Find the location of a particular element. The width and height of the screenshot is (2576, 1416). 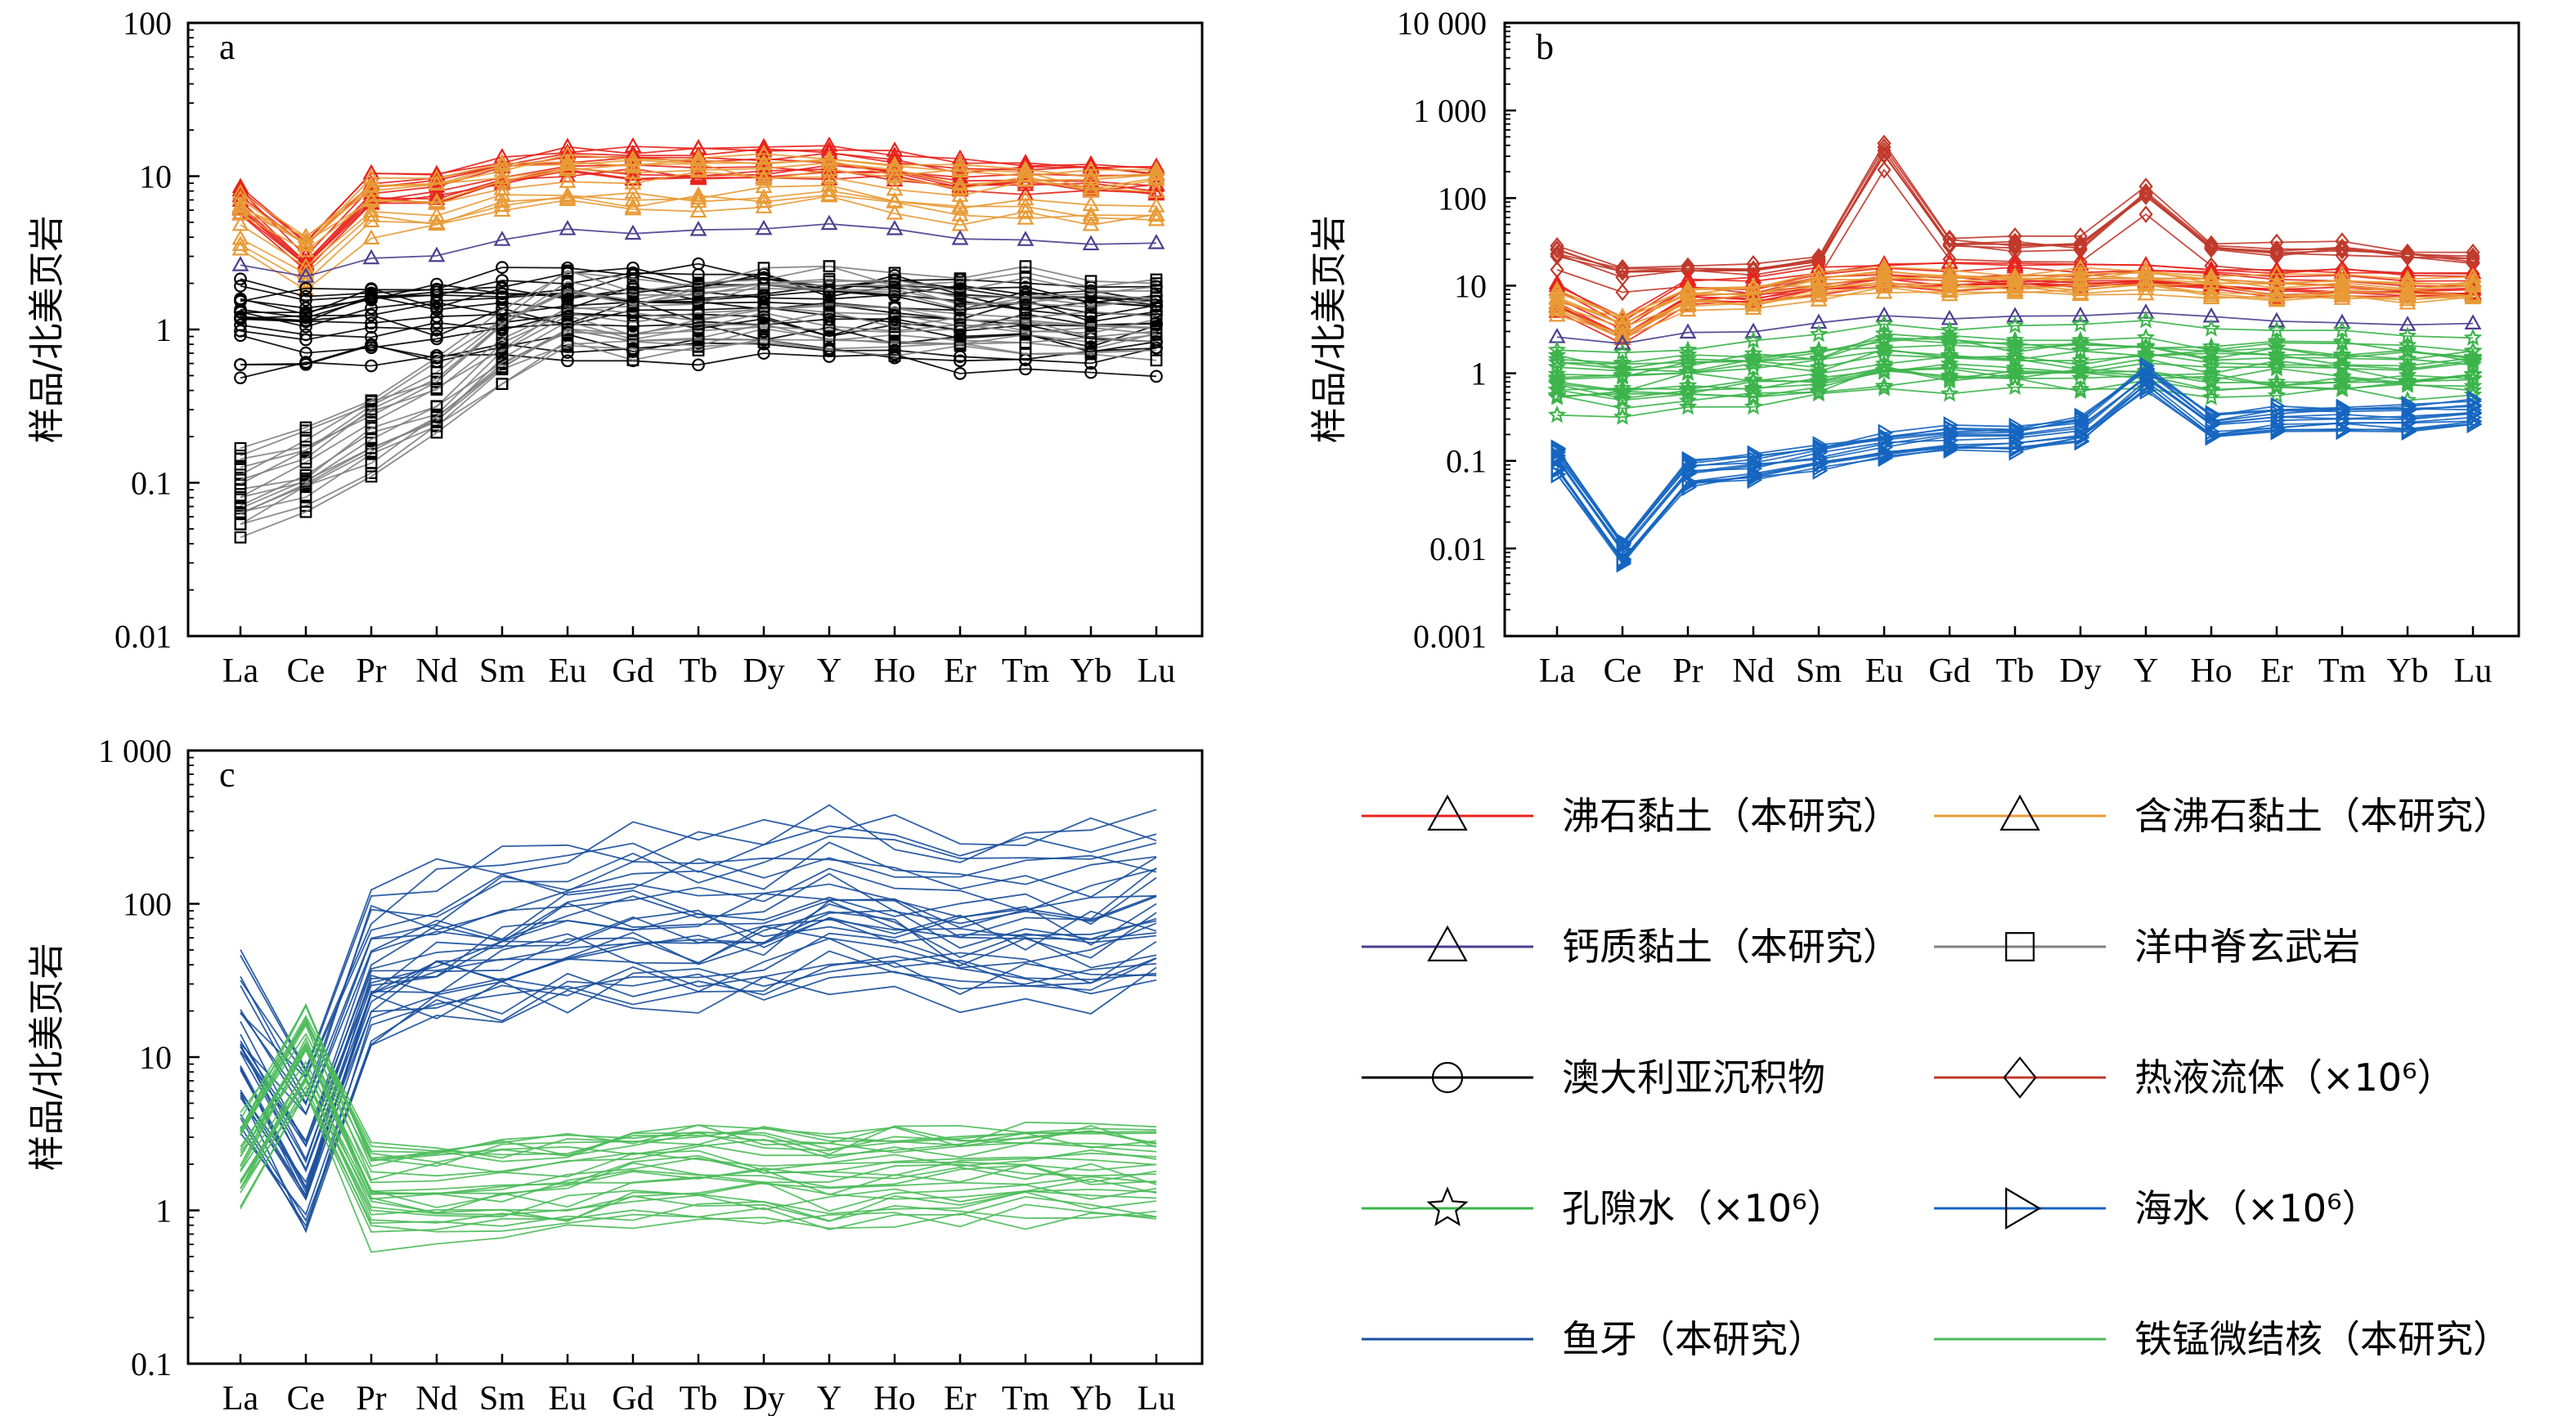

y-tick-label: 1 is located at coordinates (164, 1211).